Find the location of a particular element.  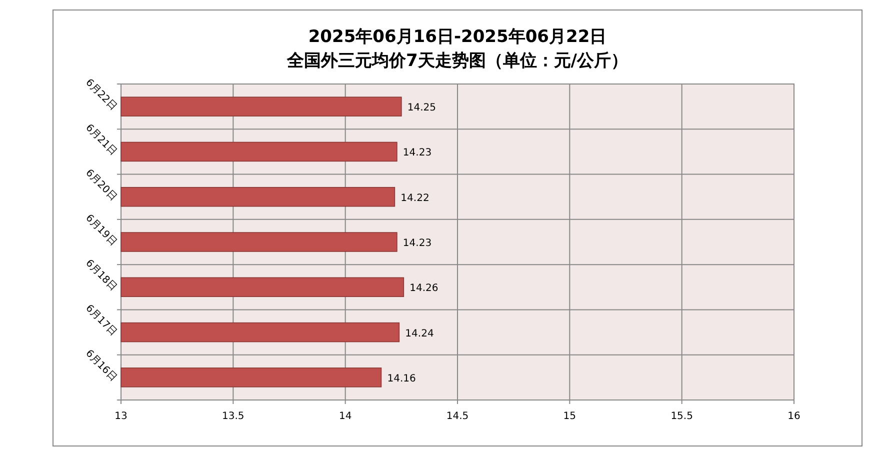

y-tick-label: 6月20日 is located at coordinates (101, 185).